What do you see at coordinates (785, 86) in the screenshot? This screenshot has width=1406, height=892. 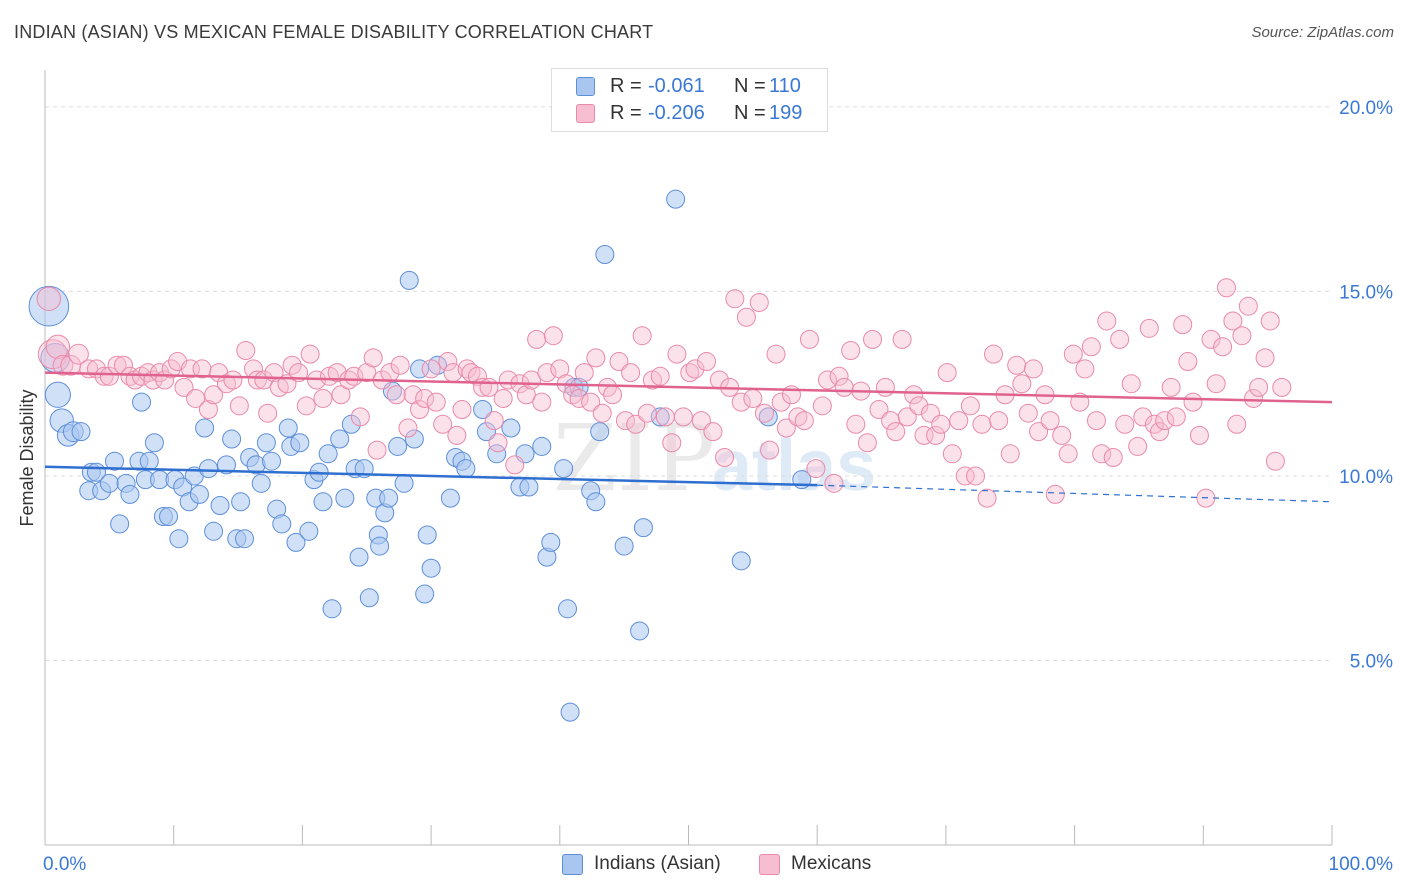 I see `legend-n-value: 110` at bounding box center [785, 86].